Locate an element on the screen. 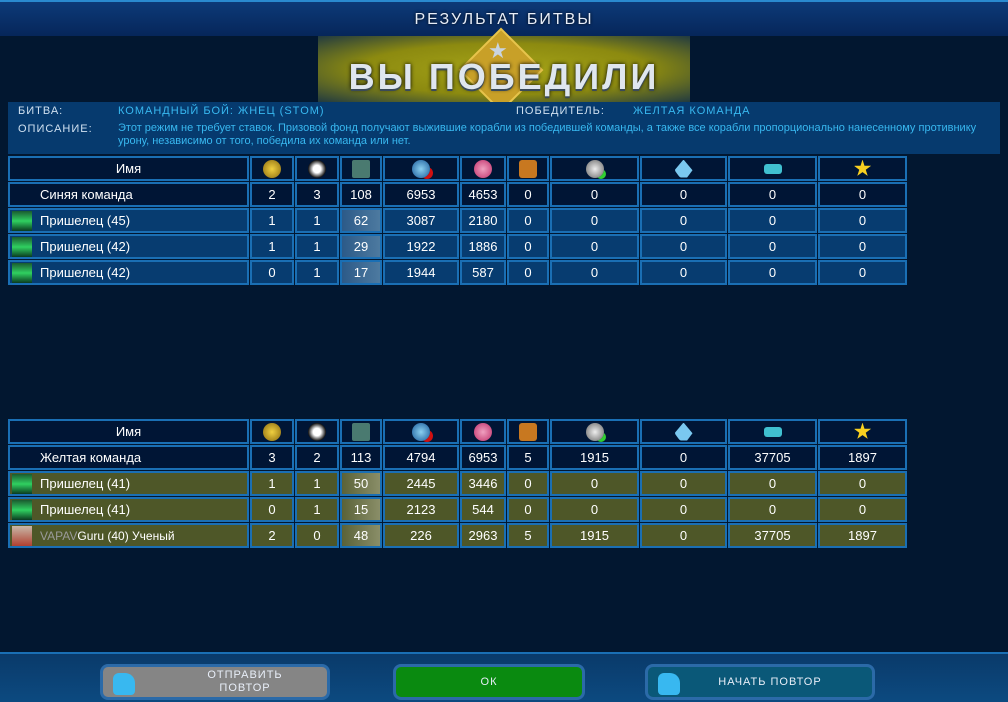 This screenshot has height=702, width=1008. stat-cell: 48 is located at coordinates (361, 535).